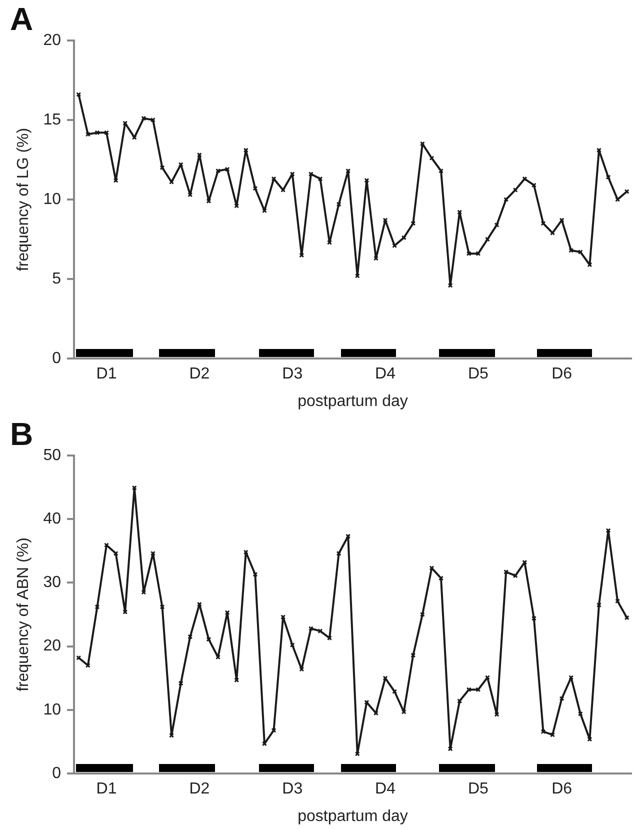 The image size is (637, 830). Describe the element at coordinates (52, 519) in the screenshot. I see `y-tick-label: 40` at that location.